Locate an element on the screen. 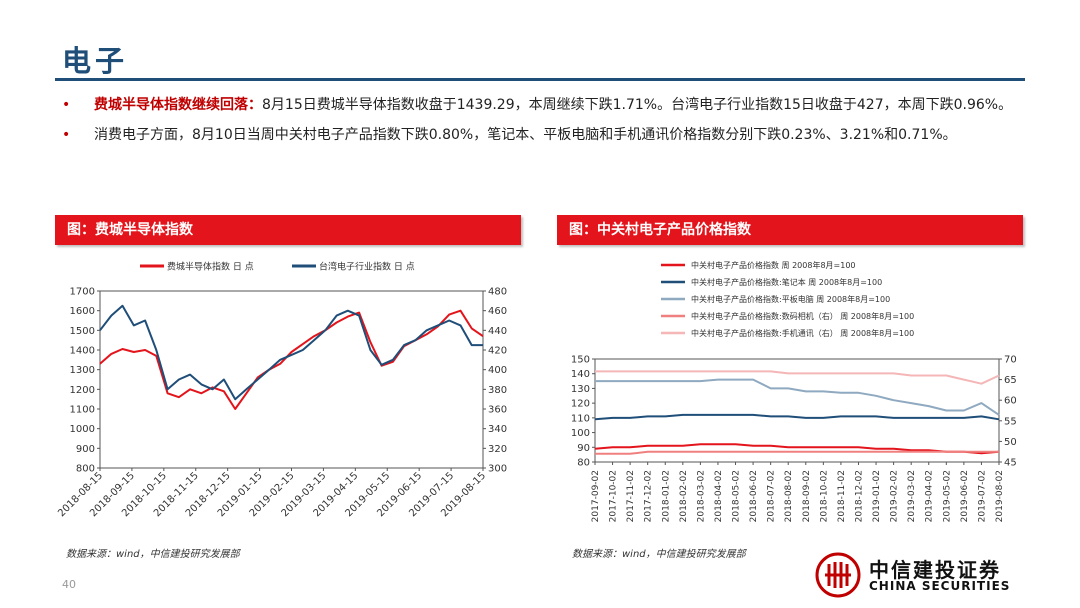 This screenshot has height=608, width=1080. company-logo: 中信建投证券 CHINA SECURITIES is located at coordinates (927, 575).